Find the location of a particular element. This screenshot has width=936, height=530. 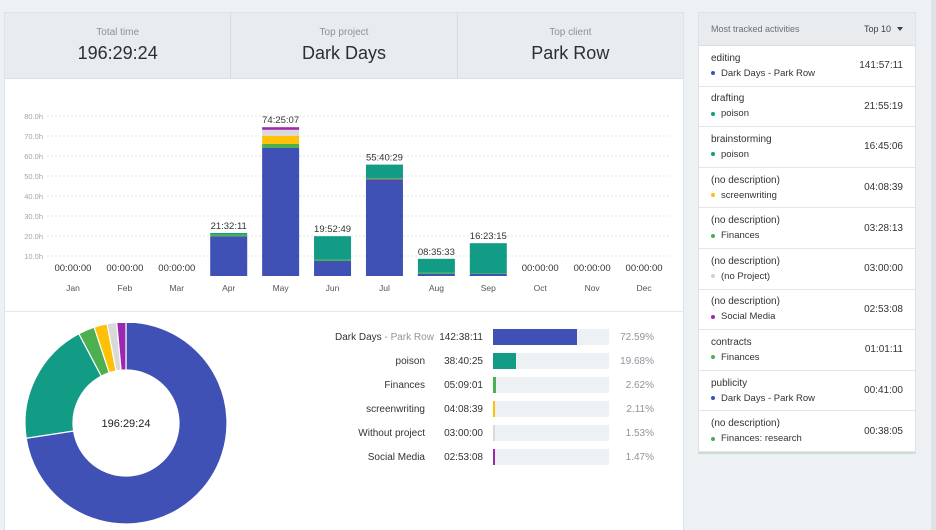

activity-description: editing is located at coordinates (726, 58).